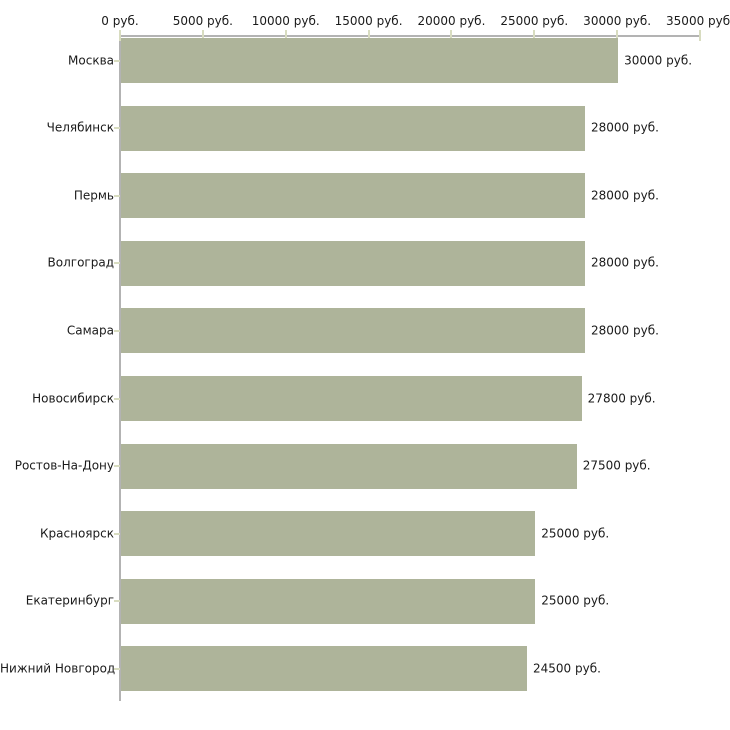 The width and height of the screenshot is (730, 730). I want to click on category-label: Челябинск, so click(80, 127).